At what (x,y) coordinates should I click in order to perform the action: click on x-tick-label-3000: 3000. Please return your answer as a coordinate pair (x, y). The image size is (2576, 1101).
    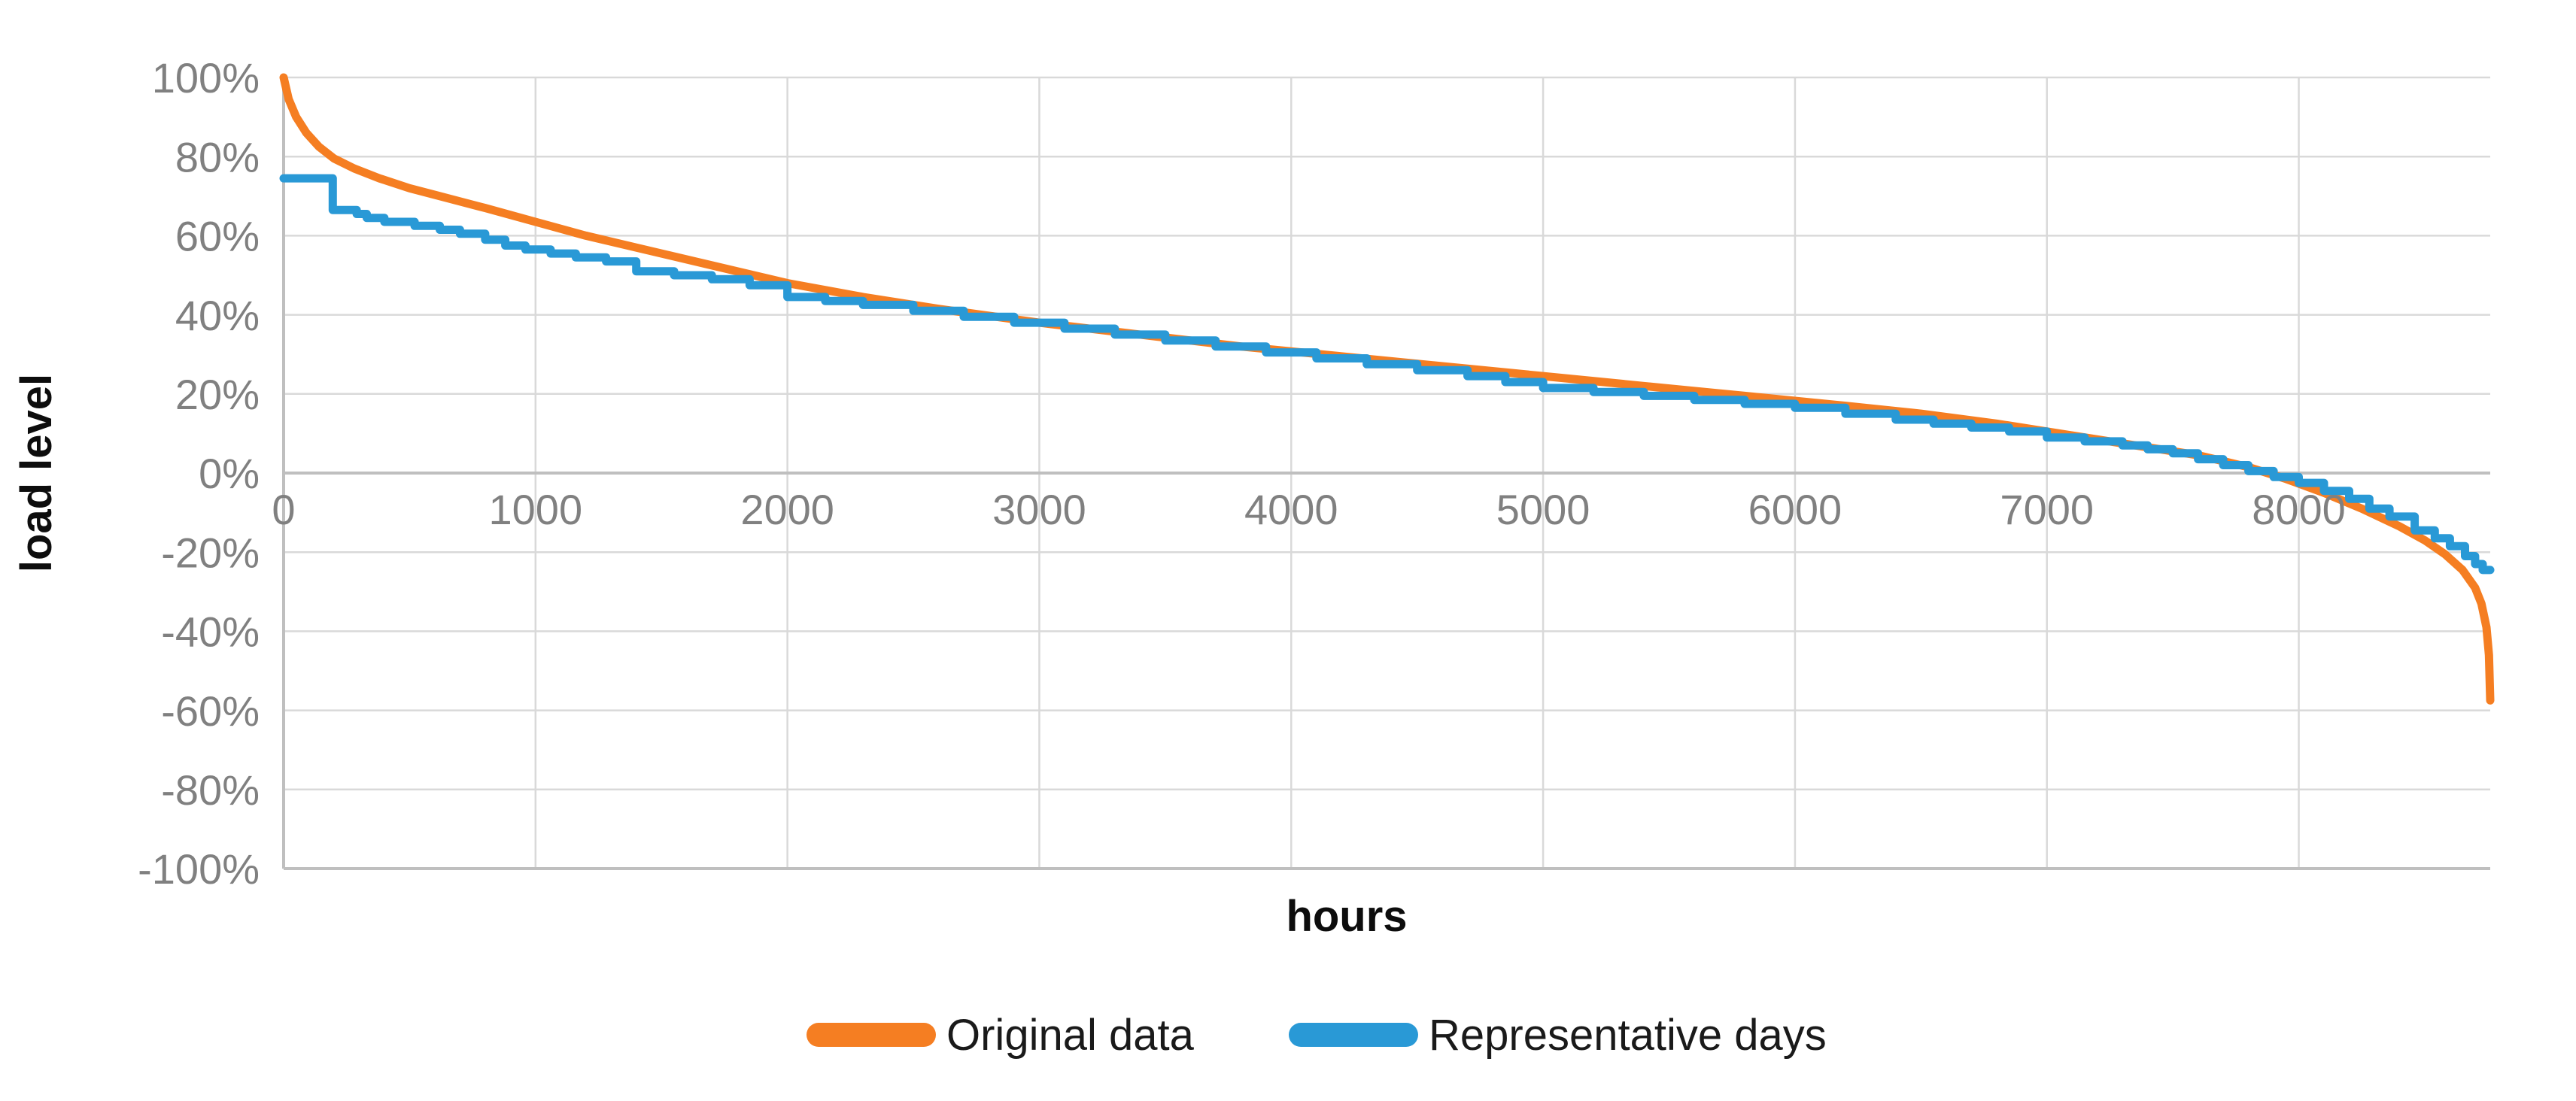
    Looking at the image, I should click on (1039, 509).